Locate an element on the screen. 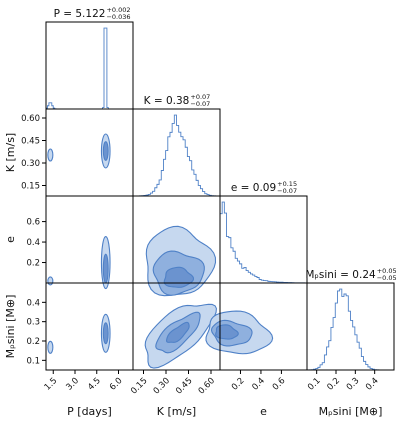  histogram-steps-e is located at coordinates (263, 242).